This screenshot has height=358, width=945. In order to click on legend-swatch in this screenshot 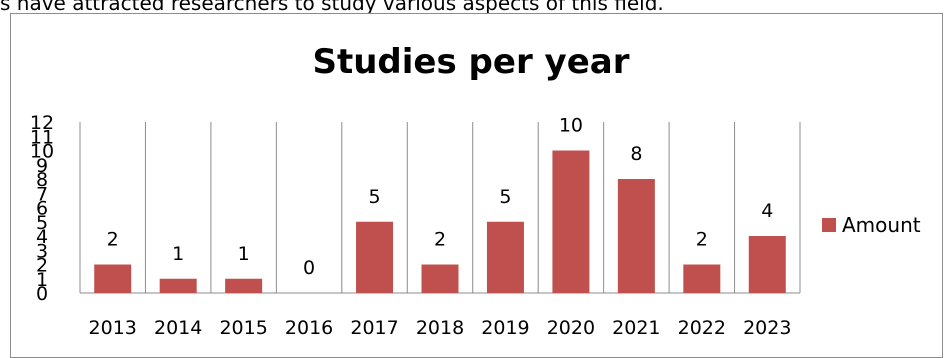, I will do `click(829, 225)`.